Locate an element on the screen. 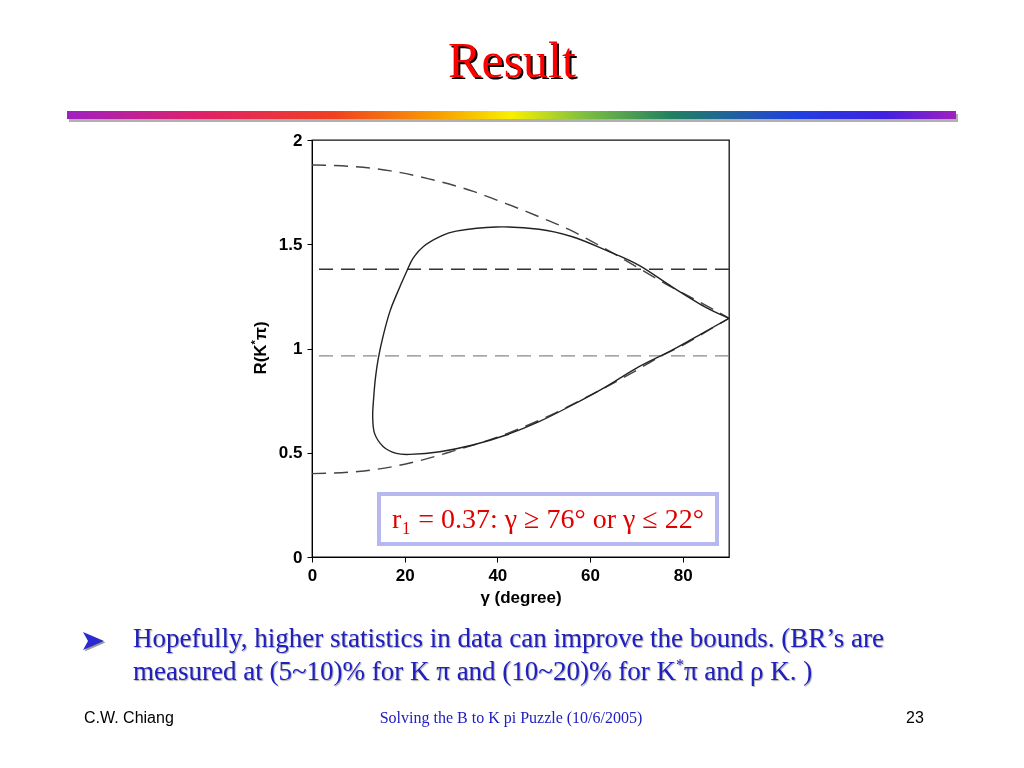 The width and height of the screenshot is (1024, 768). y-tick-label: 2 is located at coordinates (298, 140).